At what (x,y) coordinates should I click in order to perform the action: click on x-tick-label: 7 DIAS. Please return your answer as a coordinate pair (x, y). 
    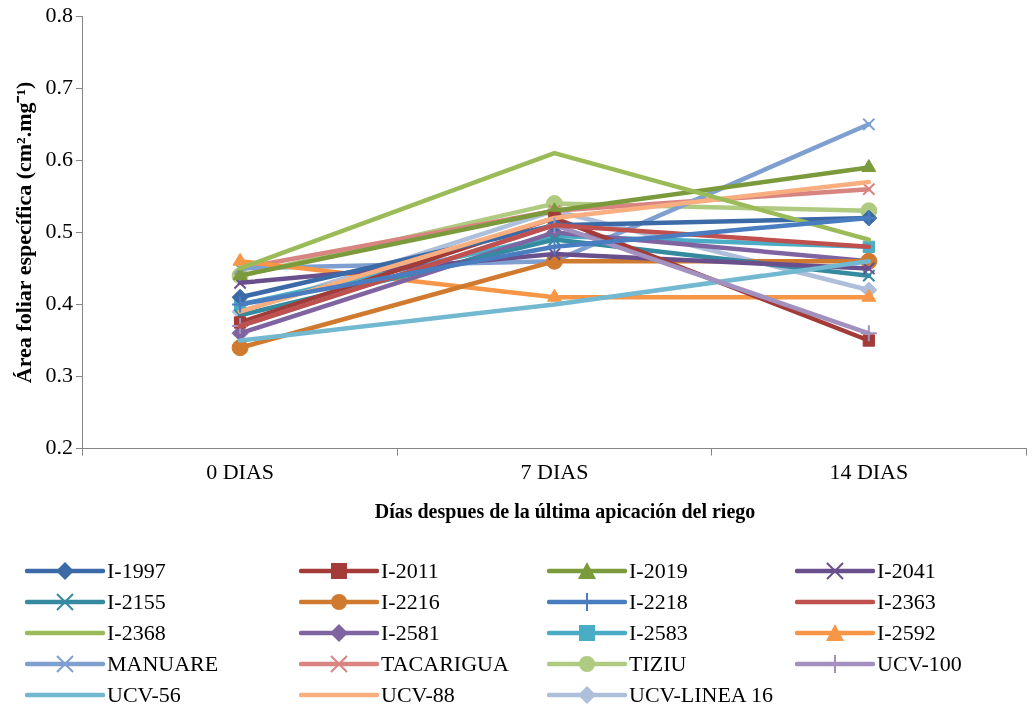
    Looking at the image, I should click on (554, 471).